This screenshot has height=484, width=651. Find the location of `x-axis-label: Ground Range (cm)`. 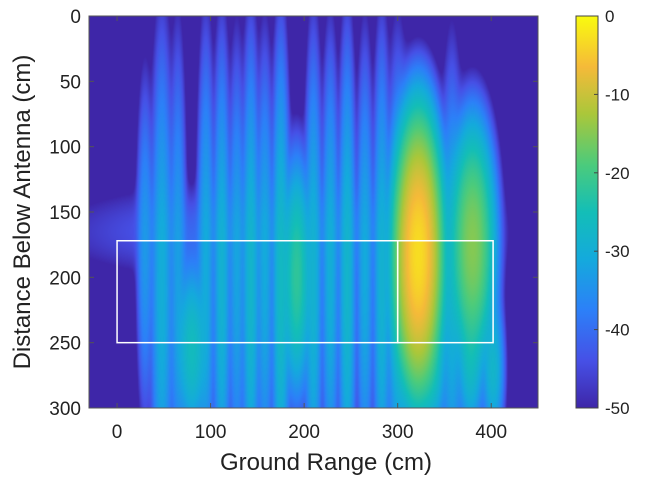

x-axis-label: Ground Range (cm) is located at coordinates (326, 462).